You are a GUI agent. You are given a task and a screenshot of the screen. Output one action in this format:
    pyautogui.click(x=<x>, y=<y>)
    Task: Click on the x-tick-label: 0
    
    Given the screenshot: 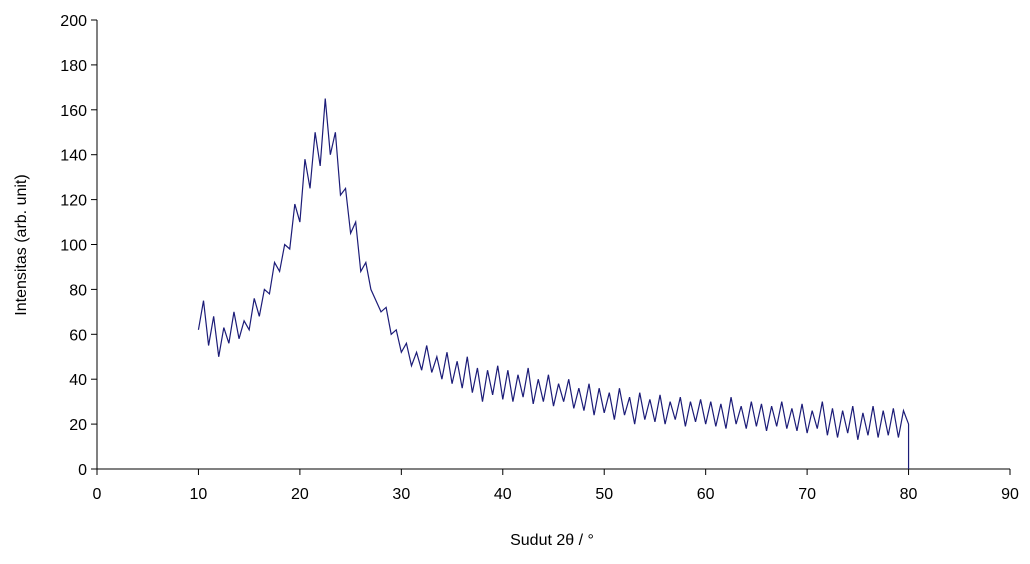 What is the action you would take?
    pyautogui.click(x=97, y=494)
    